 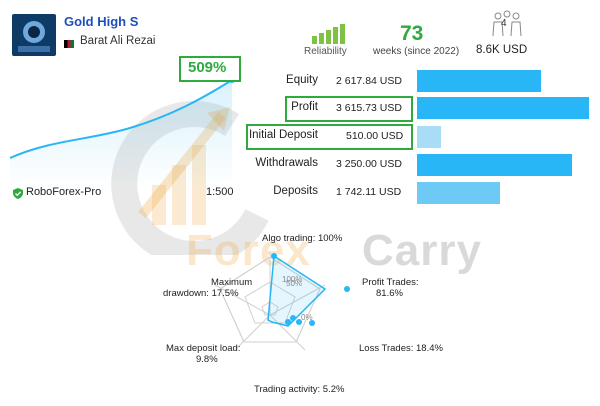 What do you see at coordinates (203, 348) in the screenshot?
I see `radar-label-load-1: Max deposit load:` at bounding box center [203, 348].